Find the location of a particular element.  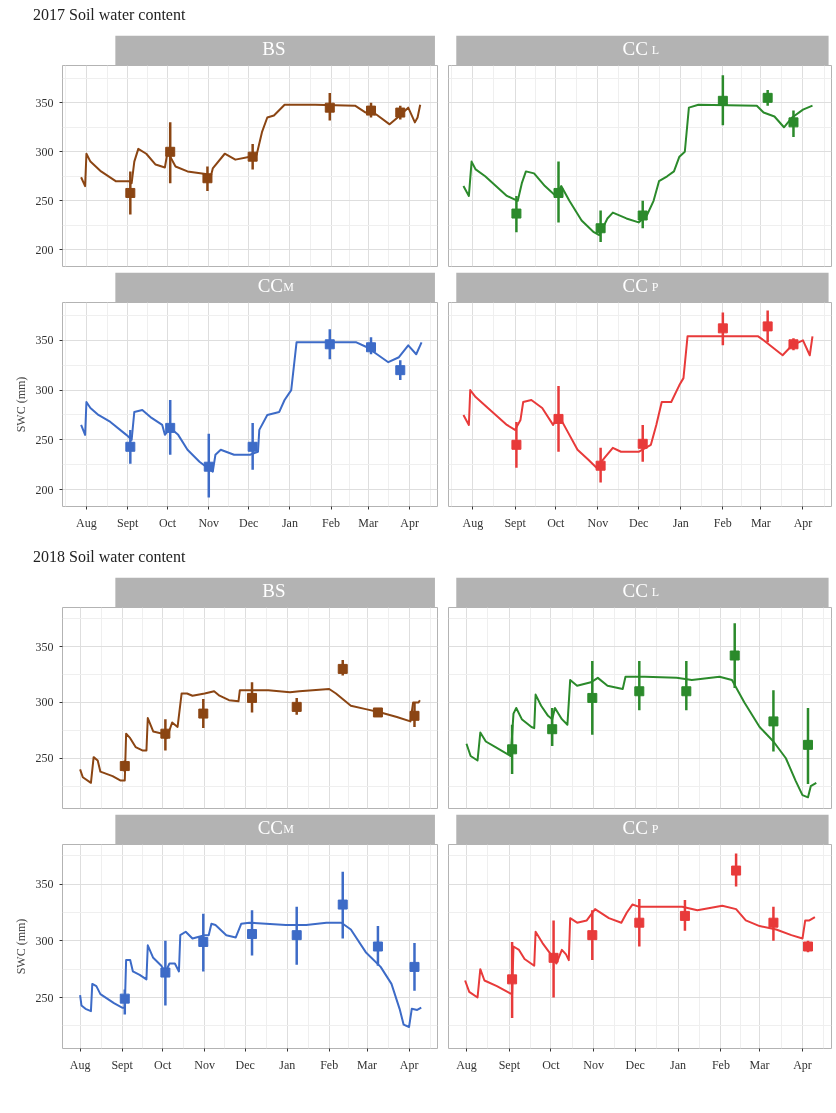

text: 2017 Soil water content is located at coordinates (109, 15).